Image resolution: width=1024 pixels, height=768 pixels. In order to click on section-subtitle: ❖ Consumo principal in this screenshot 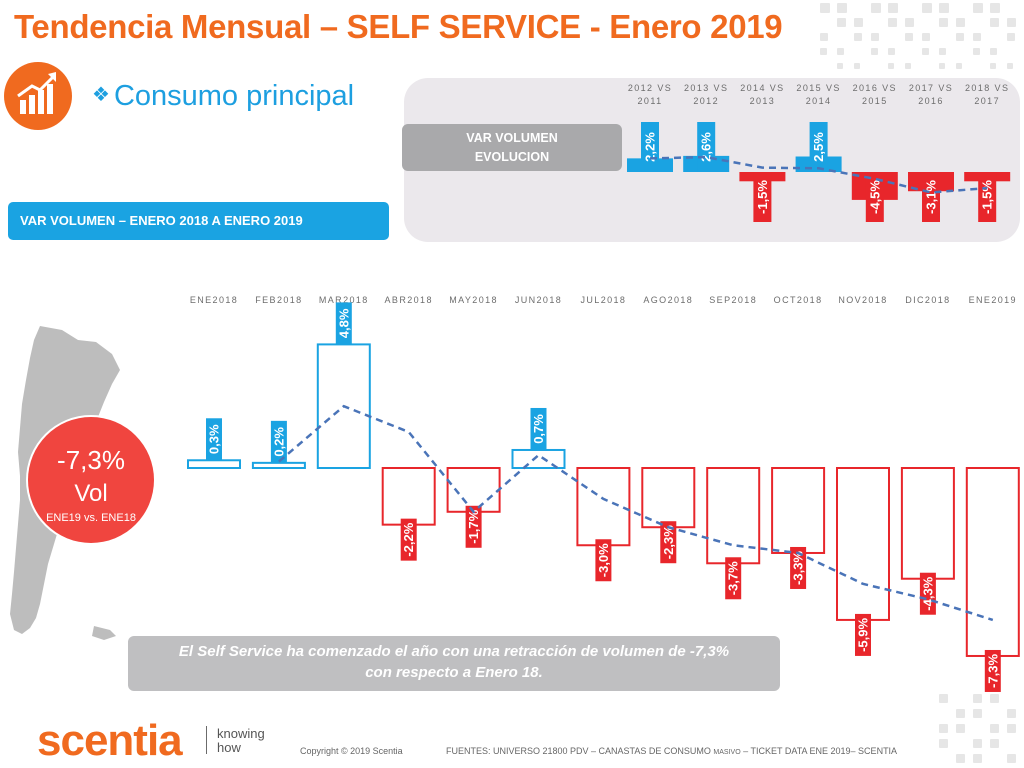, I will do `click(223, 96)`.